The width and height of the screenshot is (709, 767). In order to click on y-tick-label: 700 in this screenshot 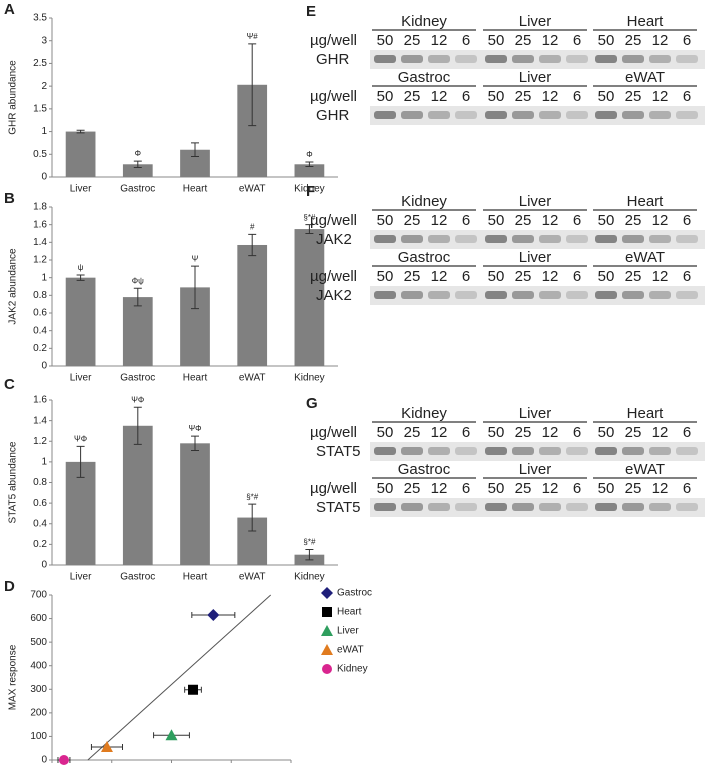, I will do `click(38, 595)`.